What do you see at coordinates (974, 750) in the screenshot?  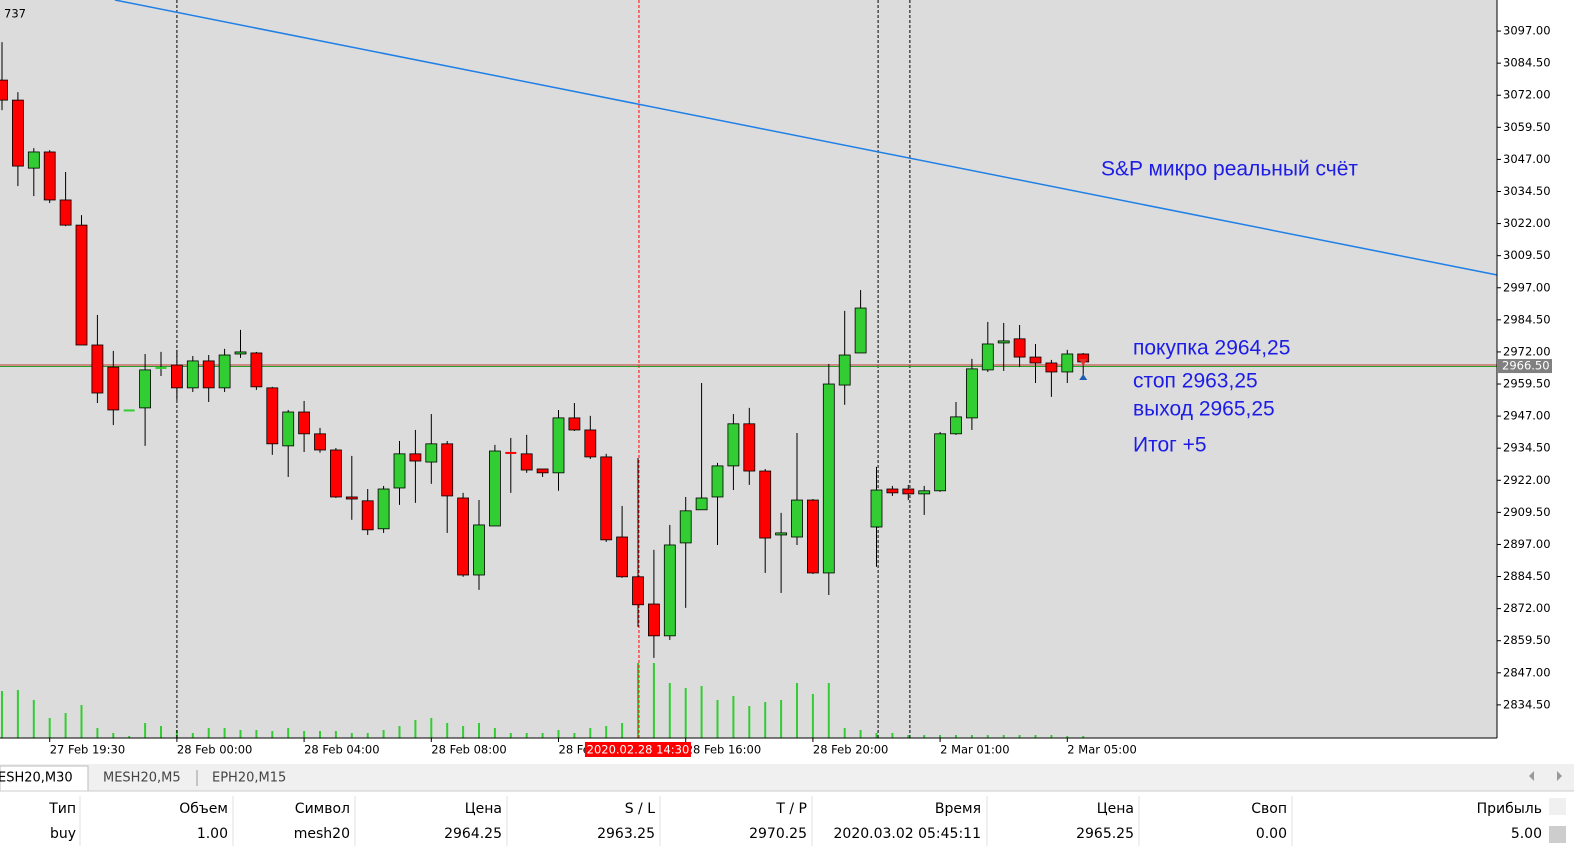 I see `x-tick-label: 2 Mar 01:00` at bounding box center [974, 750].